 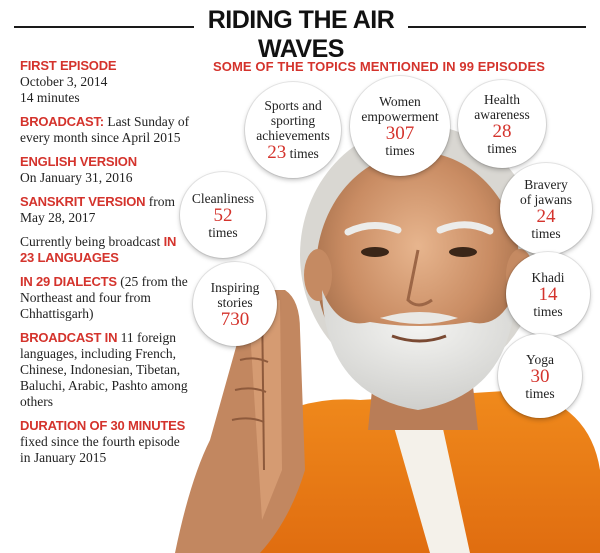 I want to click on topic-label: Health awareness, so click(x=502, y=107).